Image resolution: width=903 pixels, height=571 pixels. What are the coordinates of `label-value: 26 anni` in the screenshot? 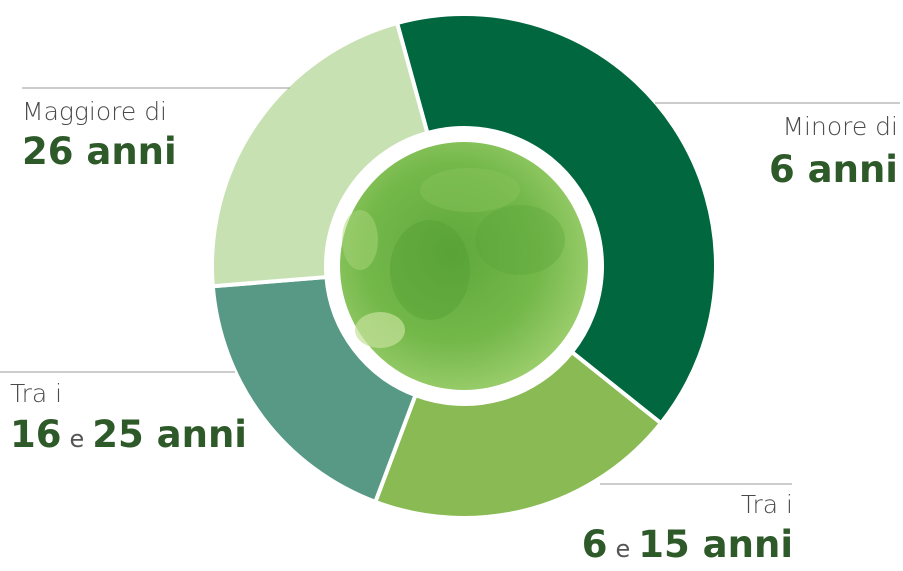 It's located at (99, 151).